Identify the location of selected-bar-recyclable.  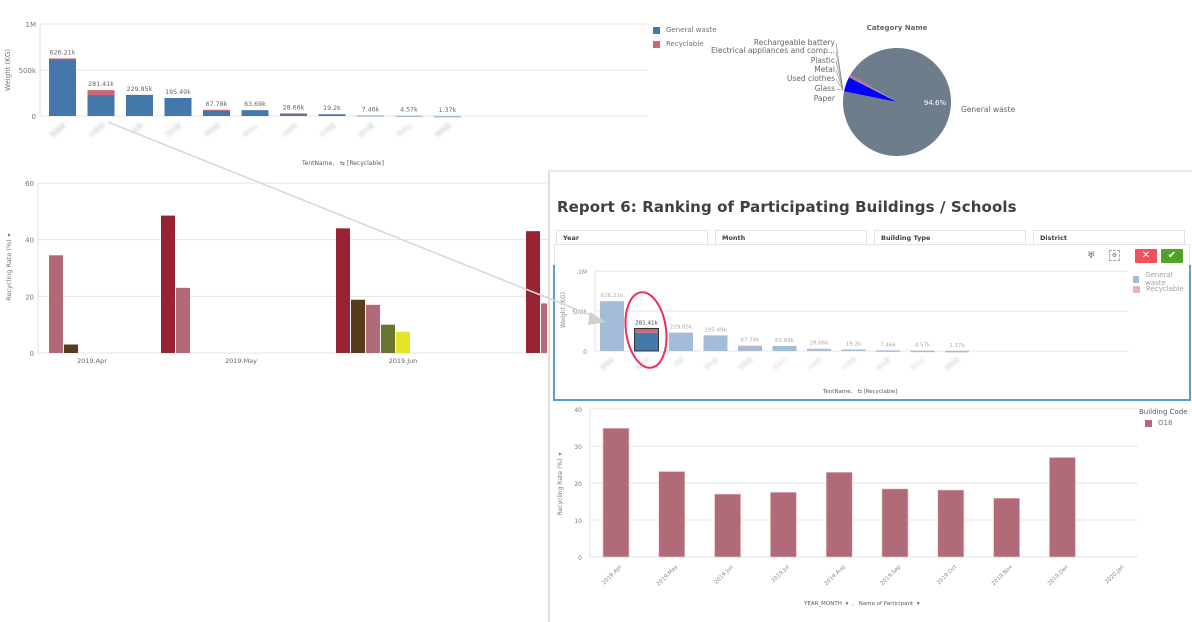
(646, 330).